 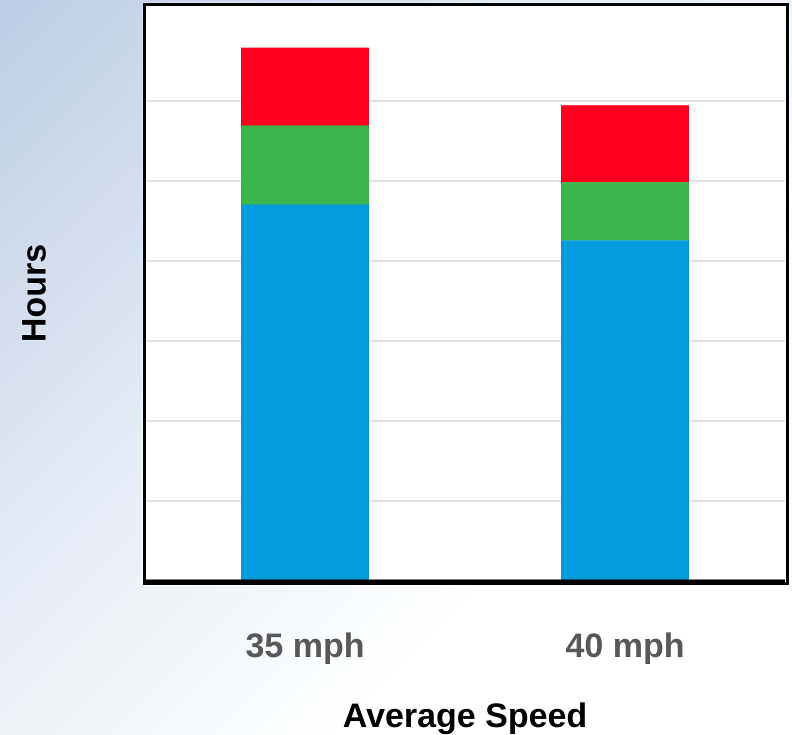 I want to click on x-tick-label: 40 mph, so click(x=625, y=646).